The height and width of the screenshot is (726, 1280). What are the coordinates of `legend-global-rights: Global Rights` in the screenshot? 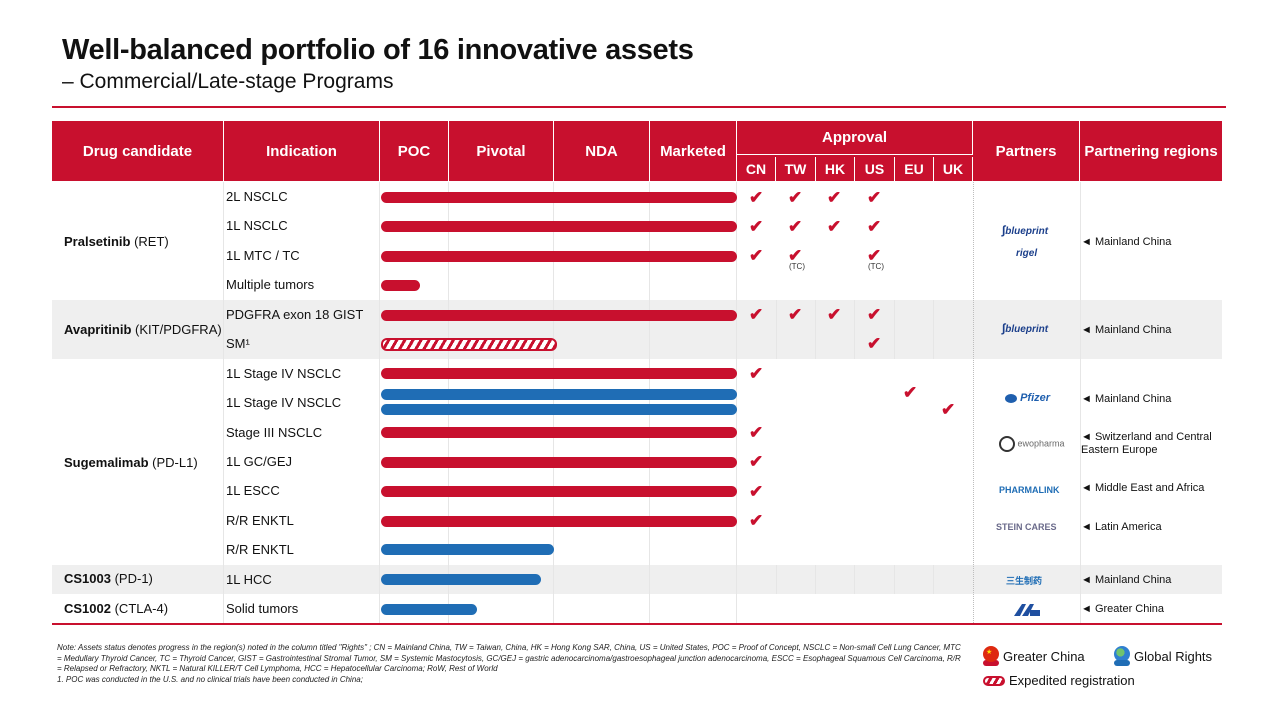 It's located at (1163, 656).